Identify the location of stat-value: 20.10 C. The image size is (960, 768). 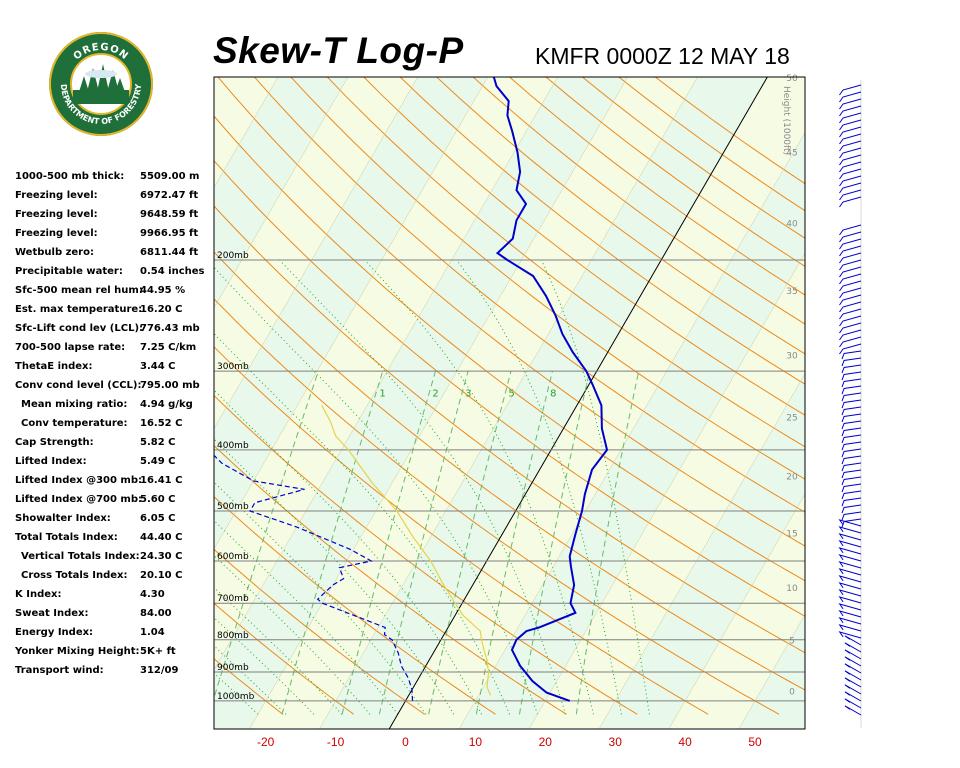
(161, 575).